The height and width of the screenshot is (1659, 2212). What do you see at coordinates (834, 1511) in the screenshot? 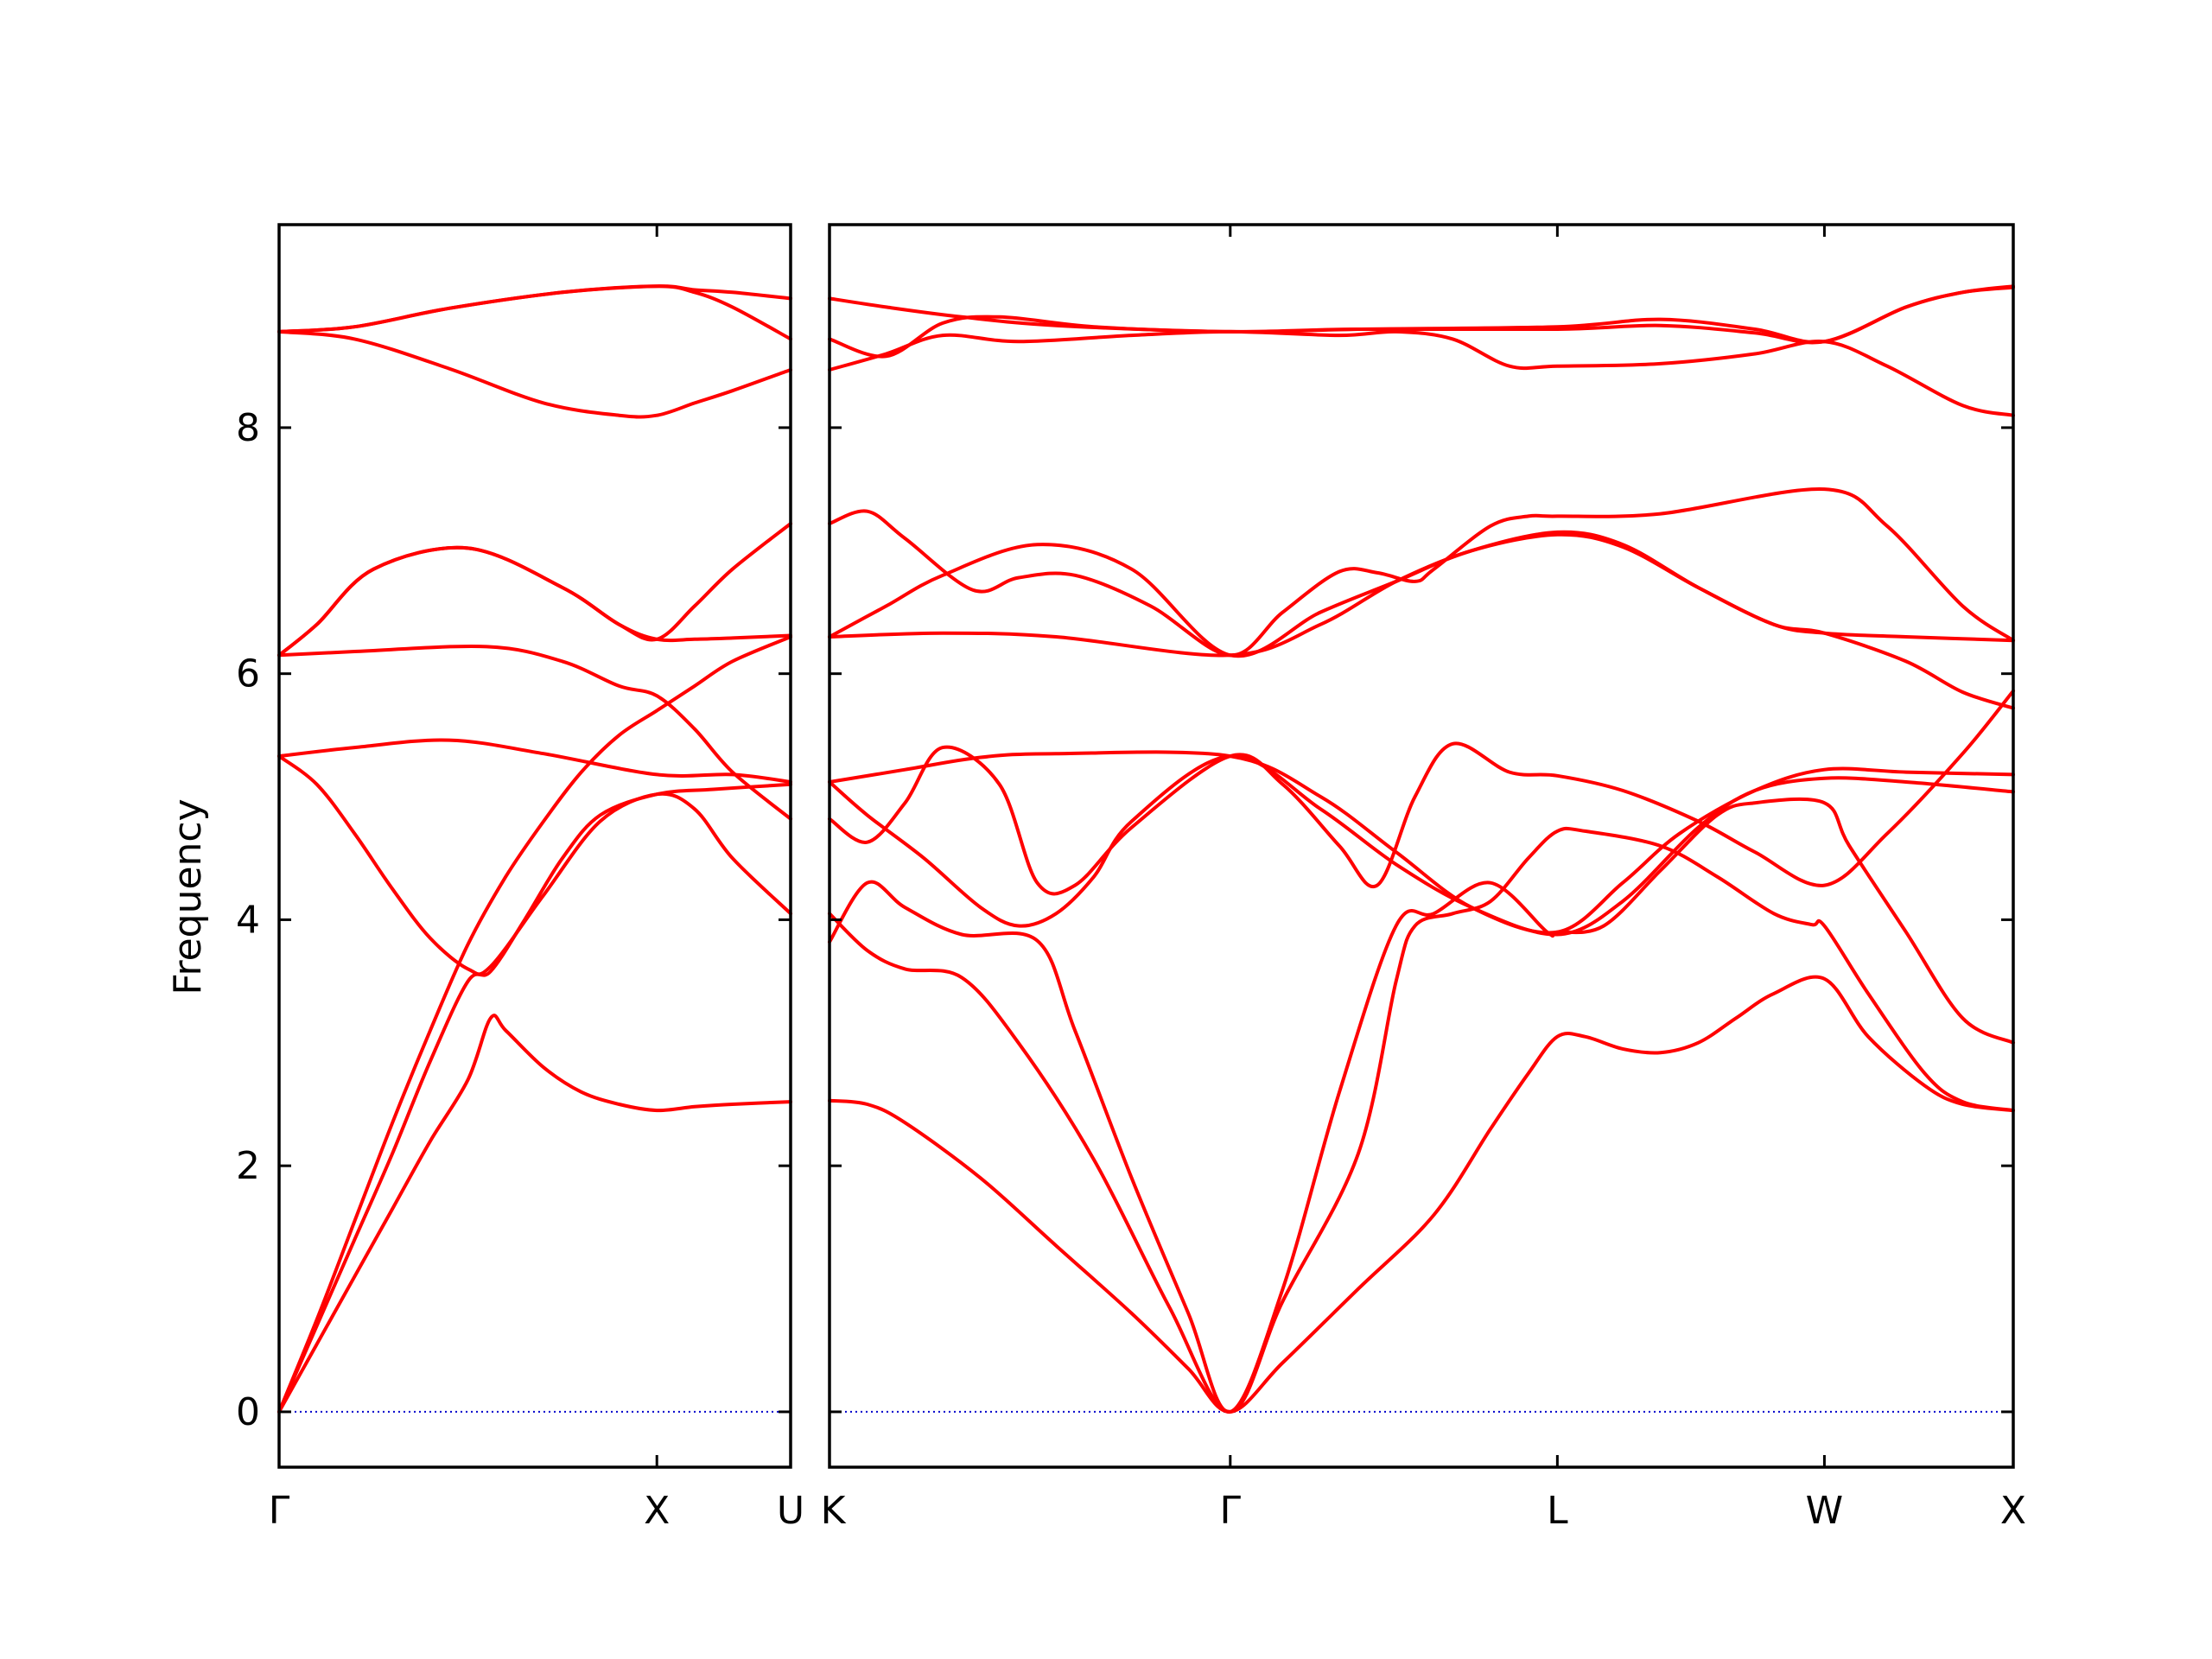
I see `x-tick-label: K` at bounding box center [834, 1511].